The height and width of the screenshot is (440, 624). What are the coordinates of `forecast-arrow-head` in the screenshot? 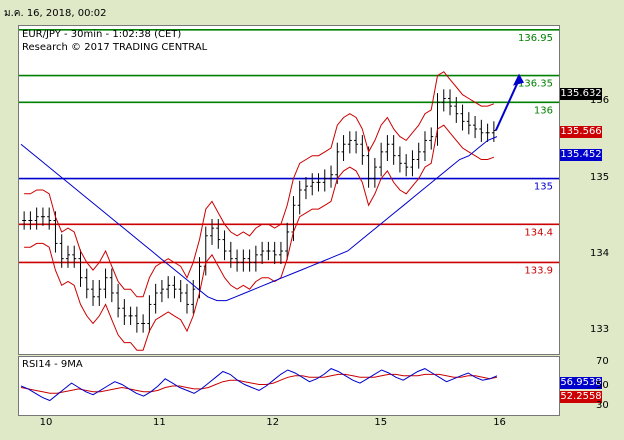 It's located at (518, 79).